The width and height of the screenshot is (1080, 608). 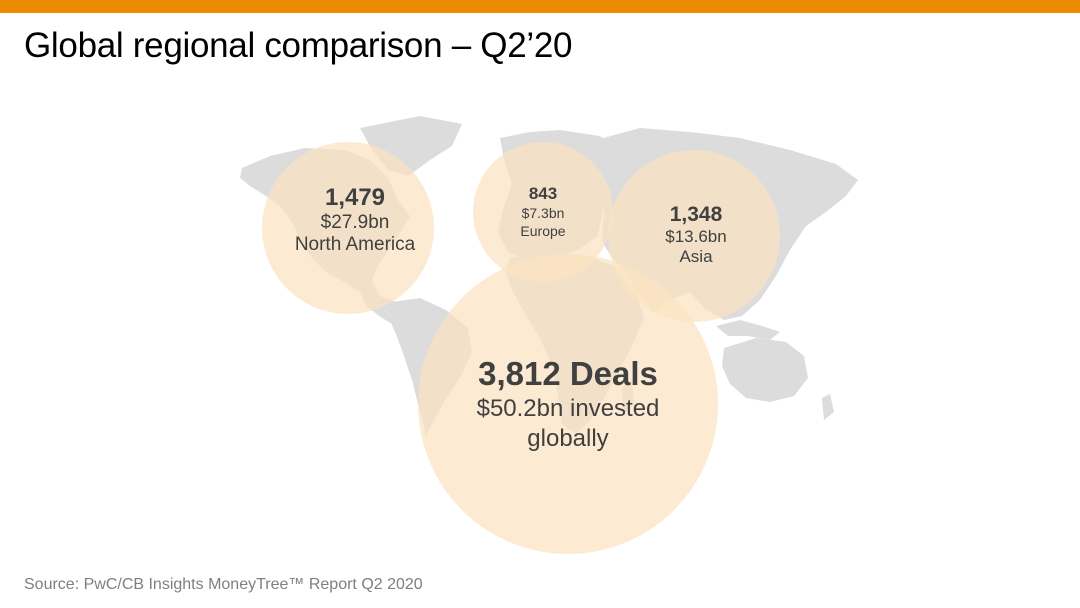 I want to click on global-label: 3,812 Deals $50.2bn invested globally, so click(x=568, y=404).